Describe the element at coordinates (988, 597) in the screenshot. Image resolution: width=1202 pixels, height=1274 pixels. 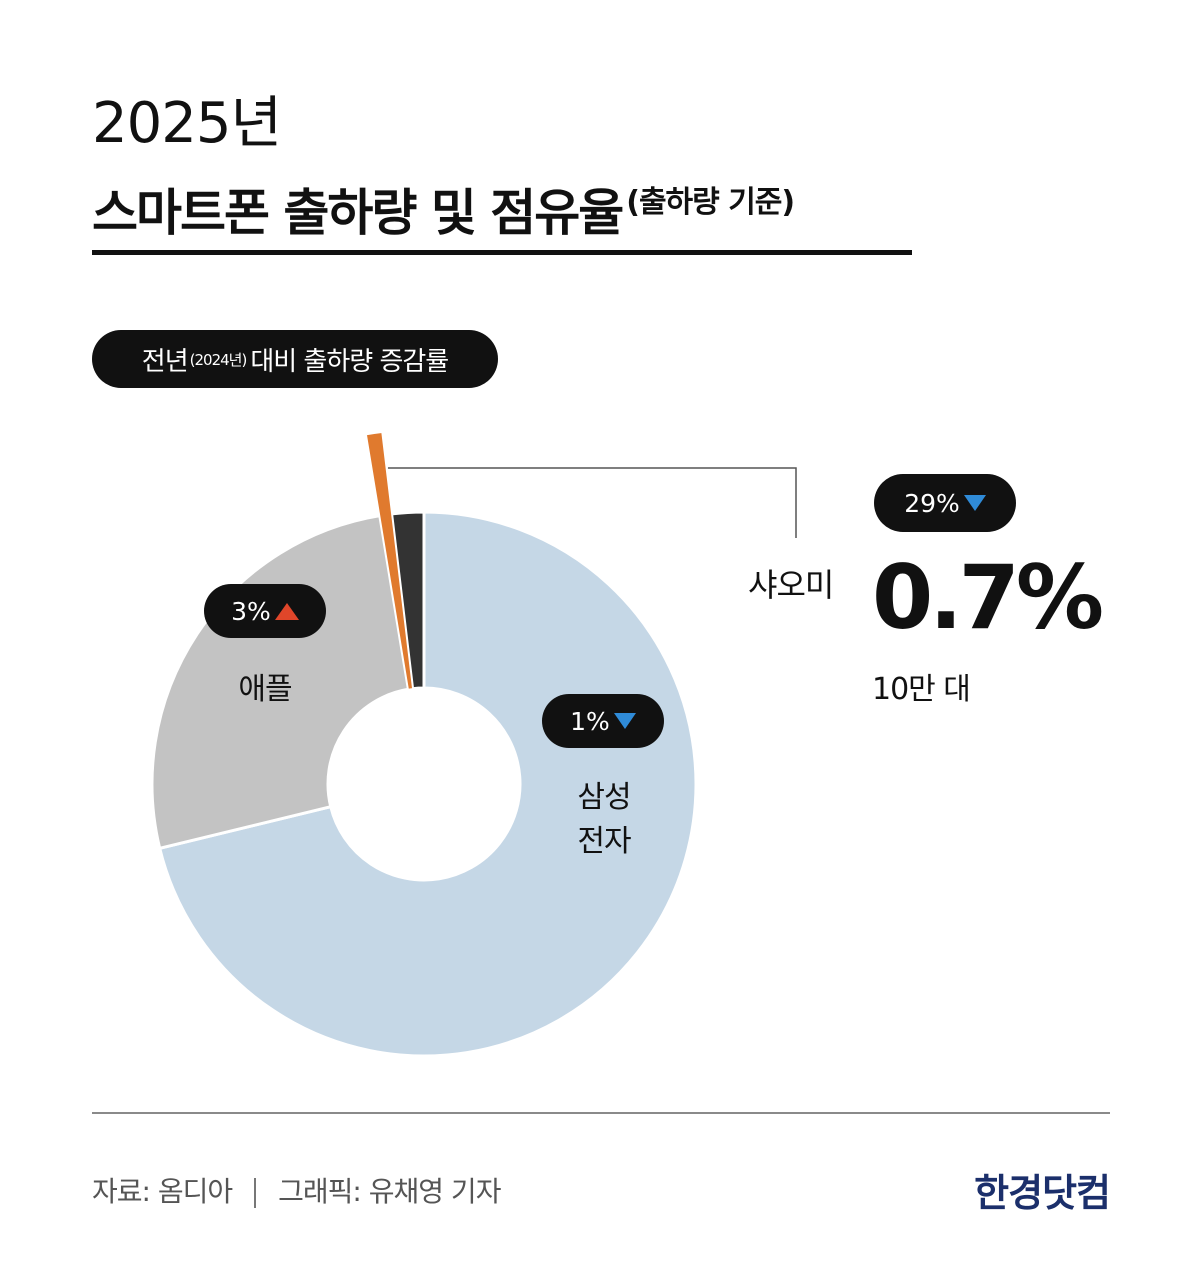
I see `xiaomi-share-value: 0.7%` at that location.